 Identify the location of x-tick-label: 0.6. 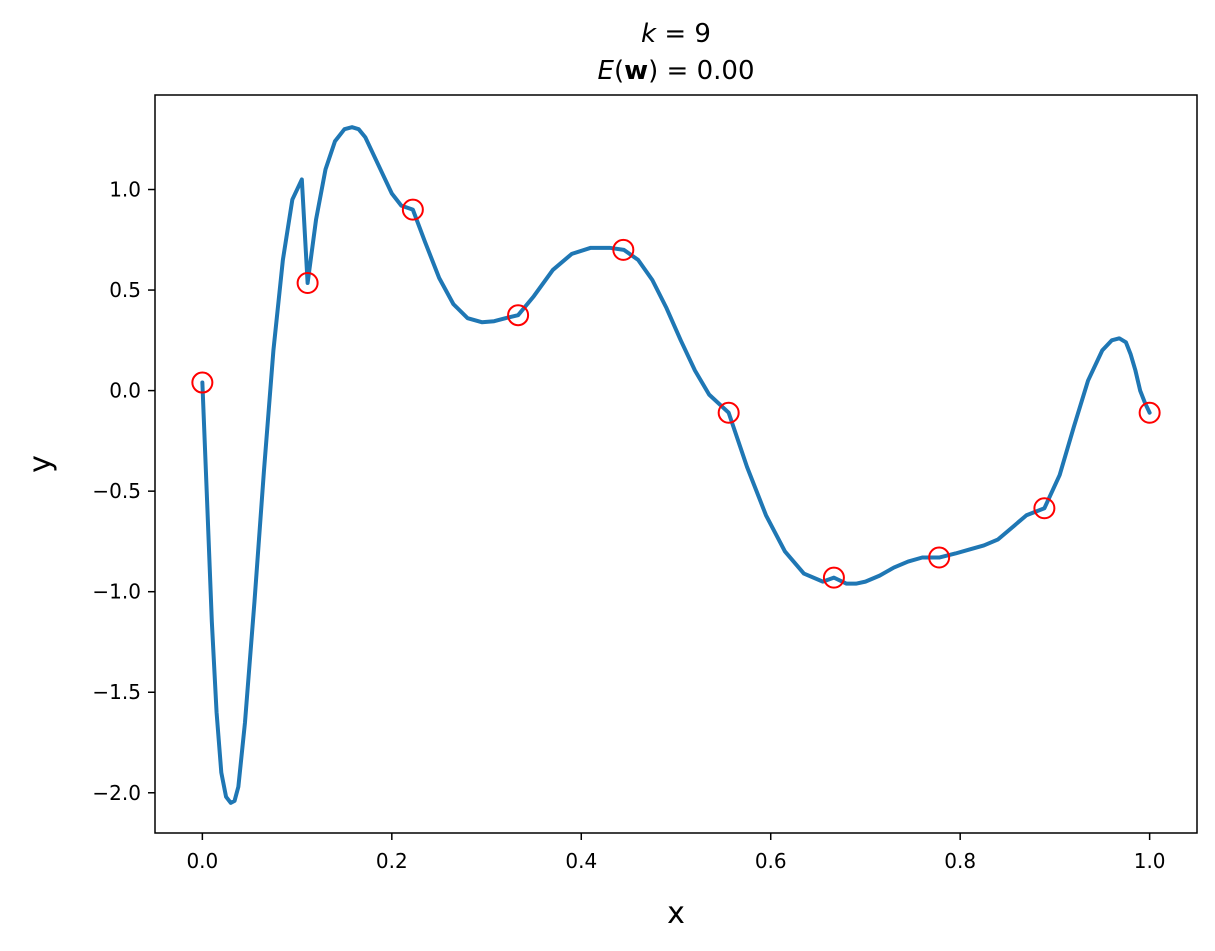
(771, 861).